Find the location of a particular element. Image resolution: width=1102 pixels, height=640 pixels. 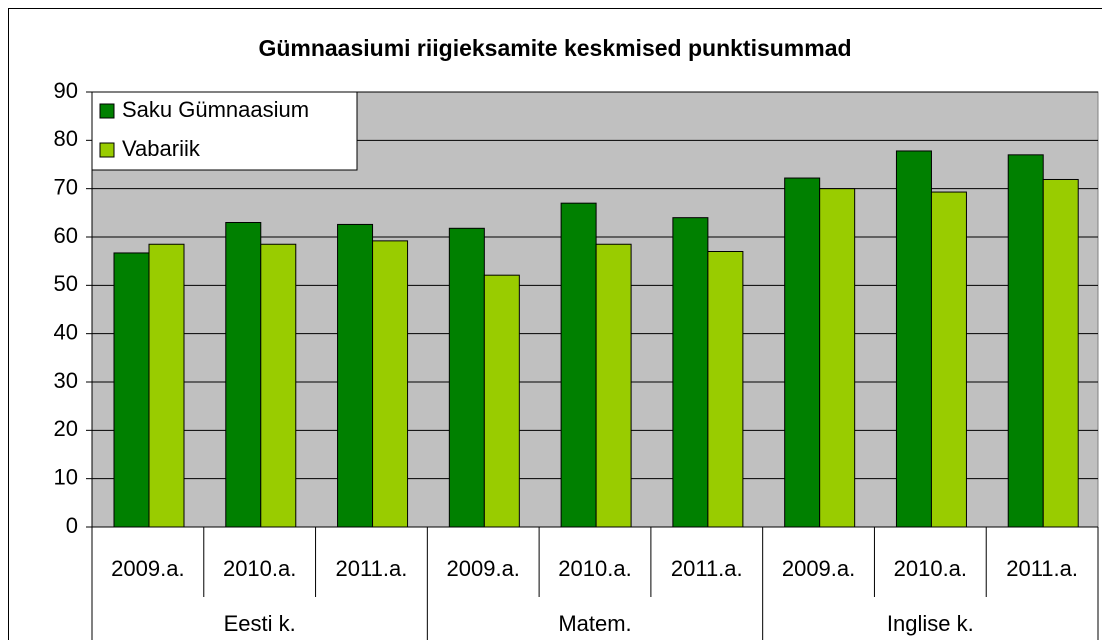

legend is located at coordinates (224, 131).